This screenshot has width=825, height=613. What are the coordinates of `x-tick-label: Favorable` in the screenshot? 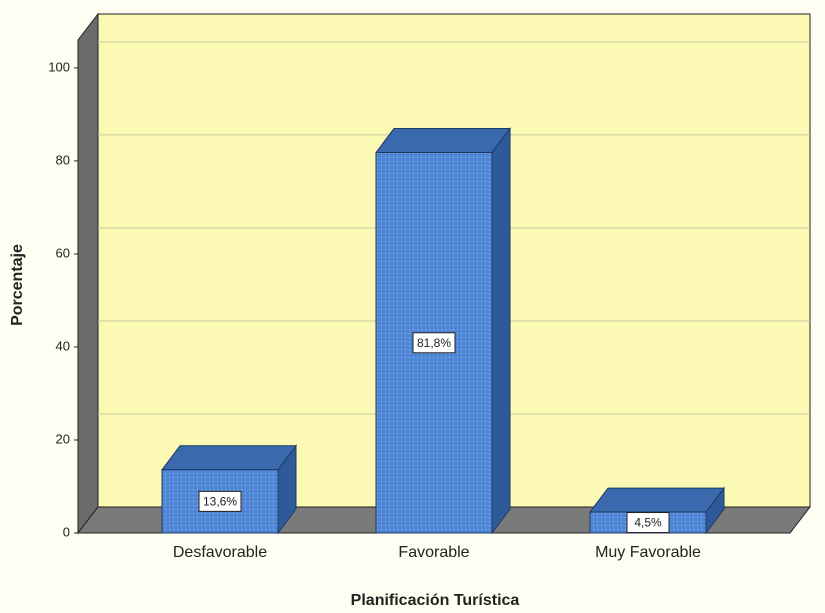 It's located at (433, 552).